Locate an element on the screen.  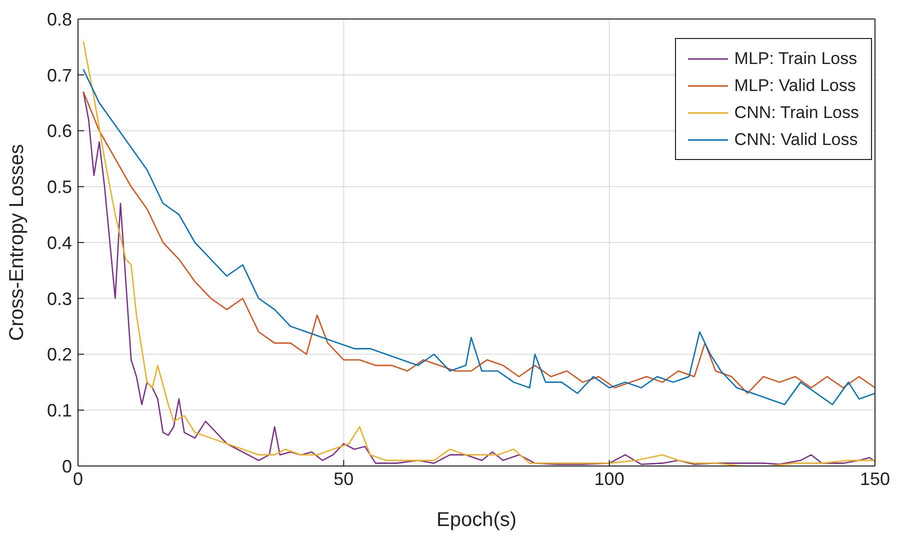
y-tick-label: 0.1 is located at coordinates (59, 410).